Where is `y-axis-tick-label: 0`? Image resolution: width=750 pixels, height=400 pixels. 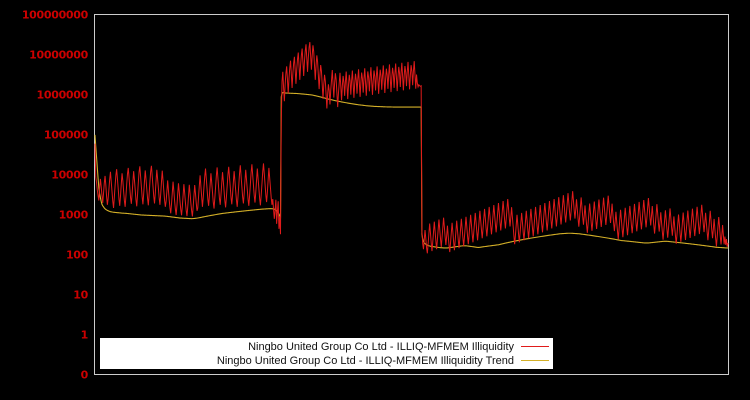 y-axis-tick-label: 0 is located at coordinates (84, 375).